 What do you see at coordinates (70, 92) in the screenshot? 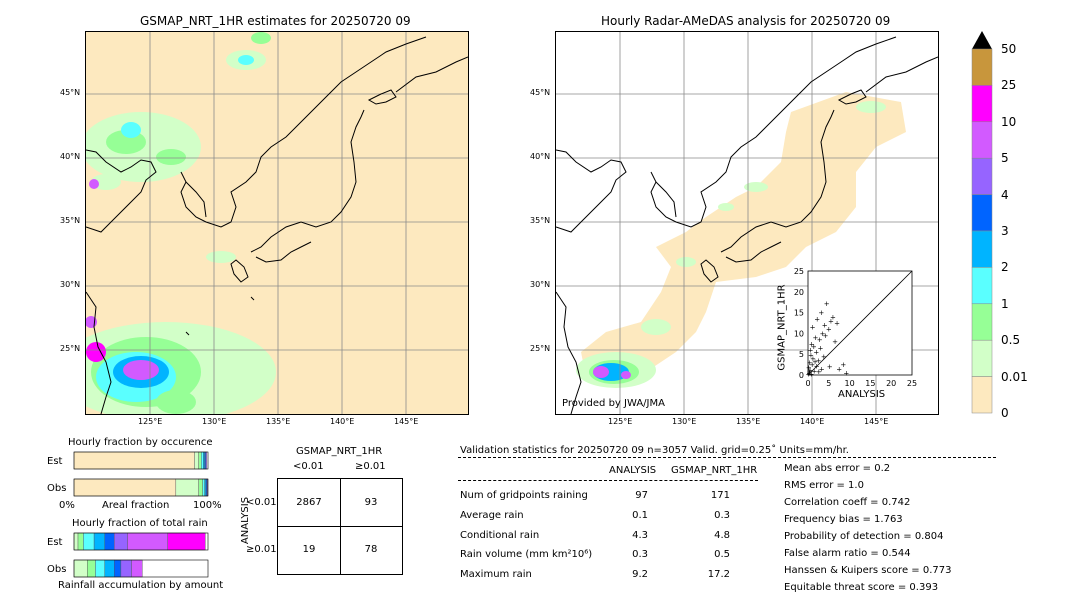
I see `left-lat-45: 45°N` at bounding box center [70, 92].